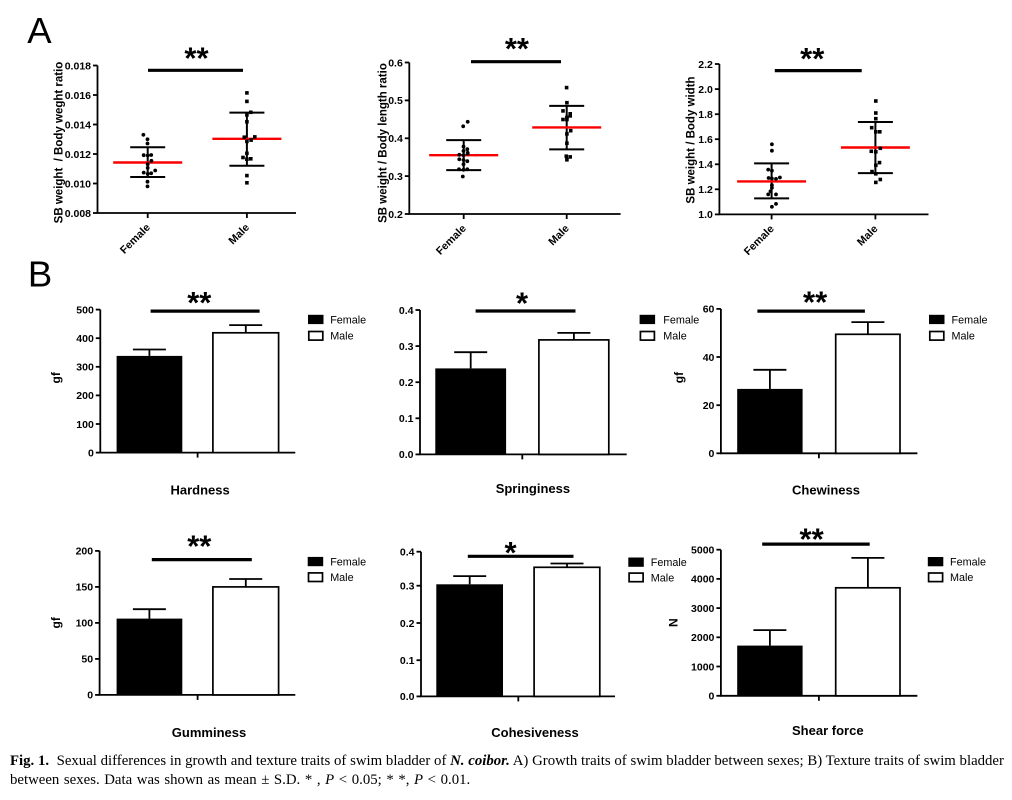 The width and height of the screenshot is (1012, 800). Describe the element at coordinates (674, 622) in the screenshot. I see `svg-text: N` at that location.